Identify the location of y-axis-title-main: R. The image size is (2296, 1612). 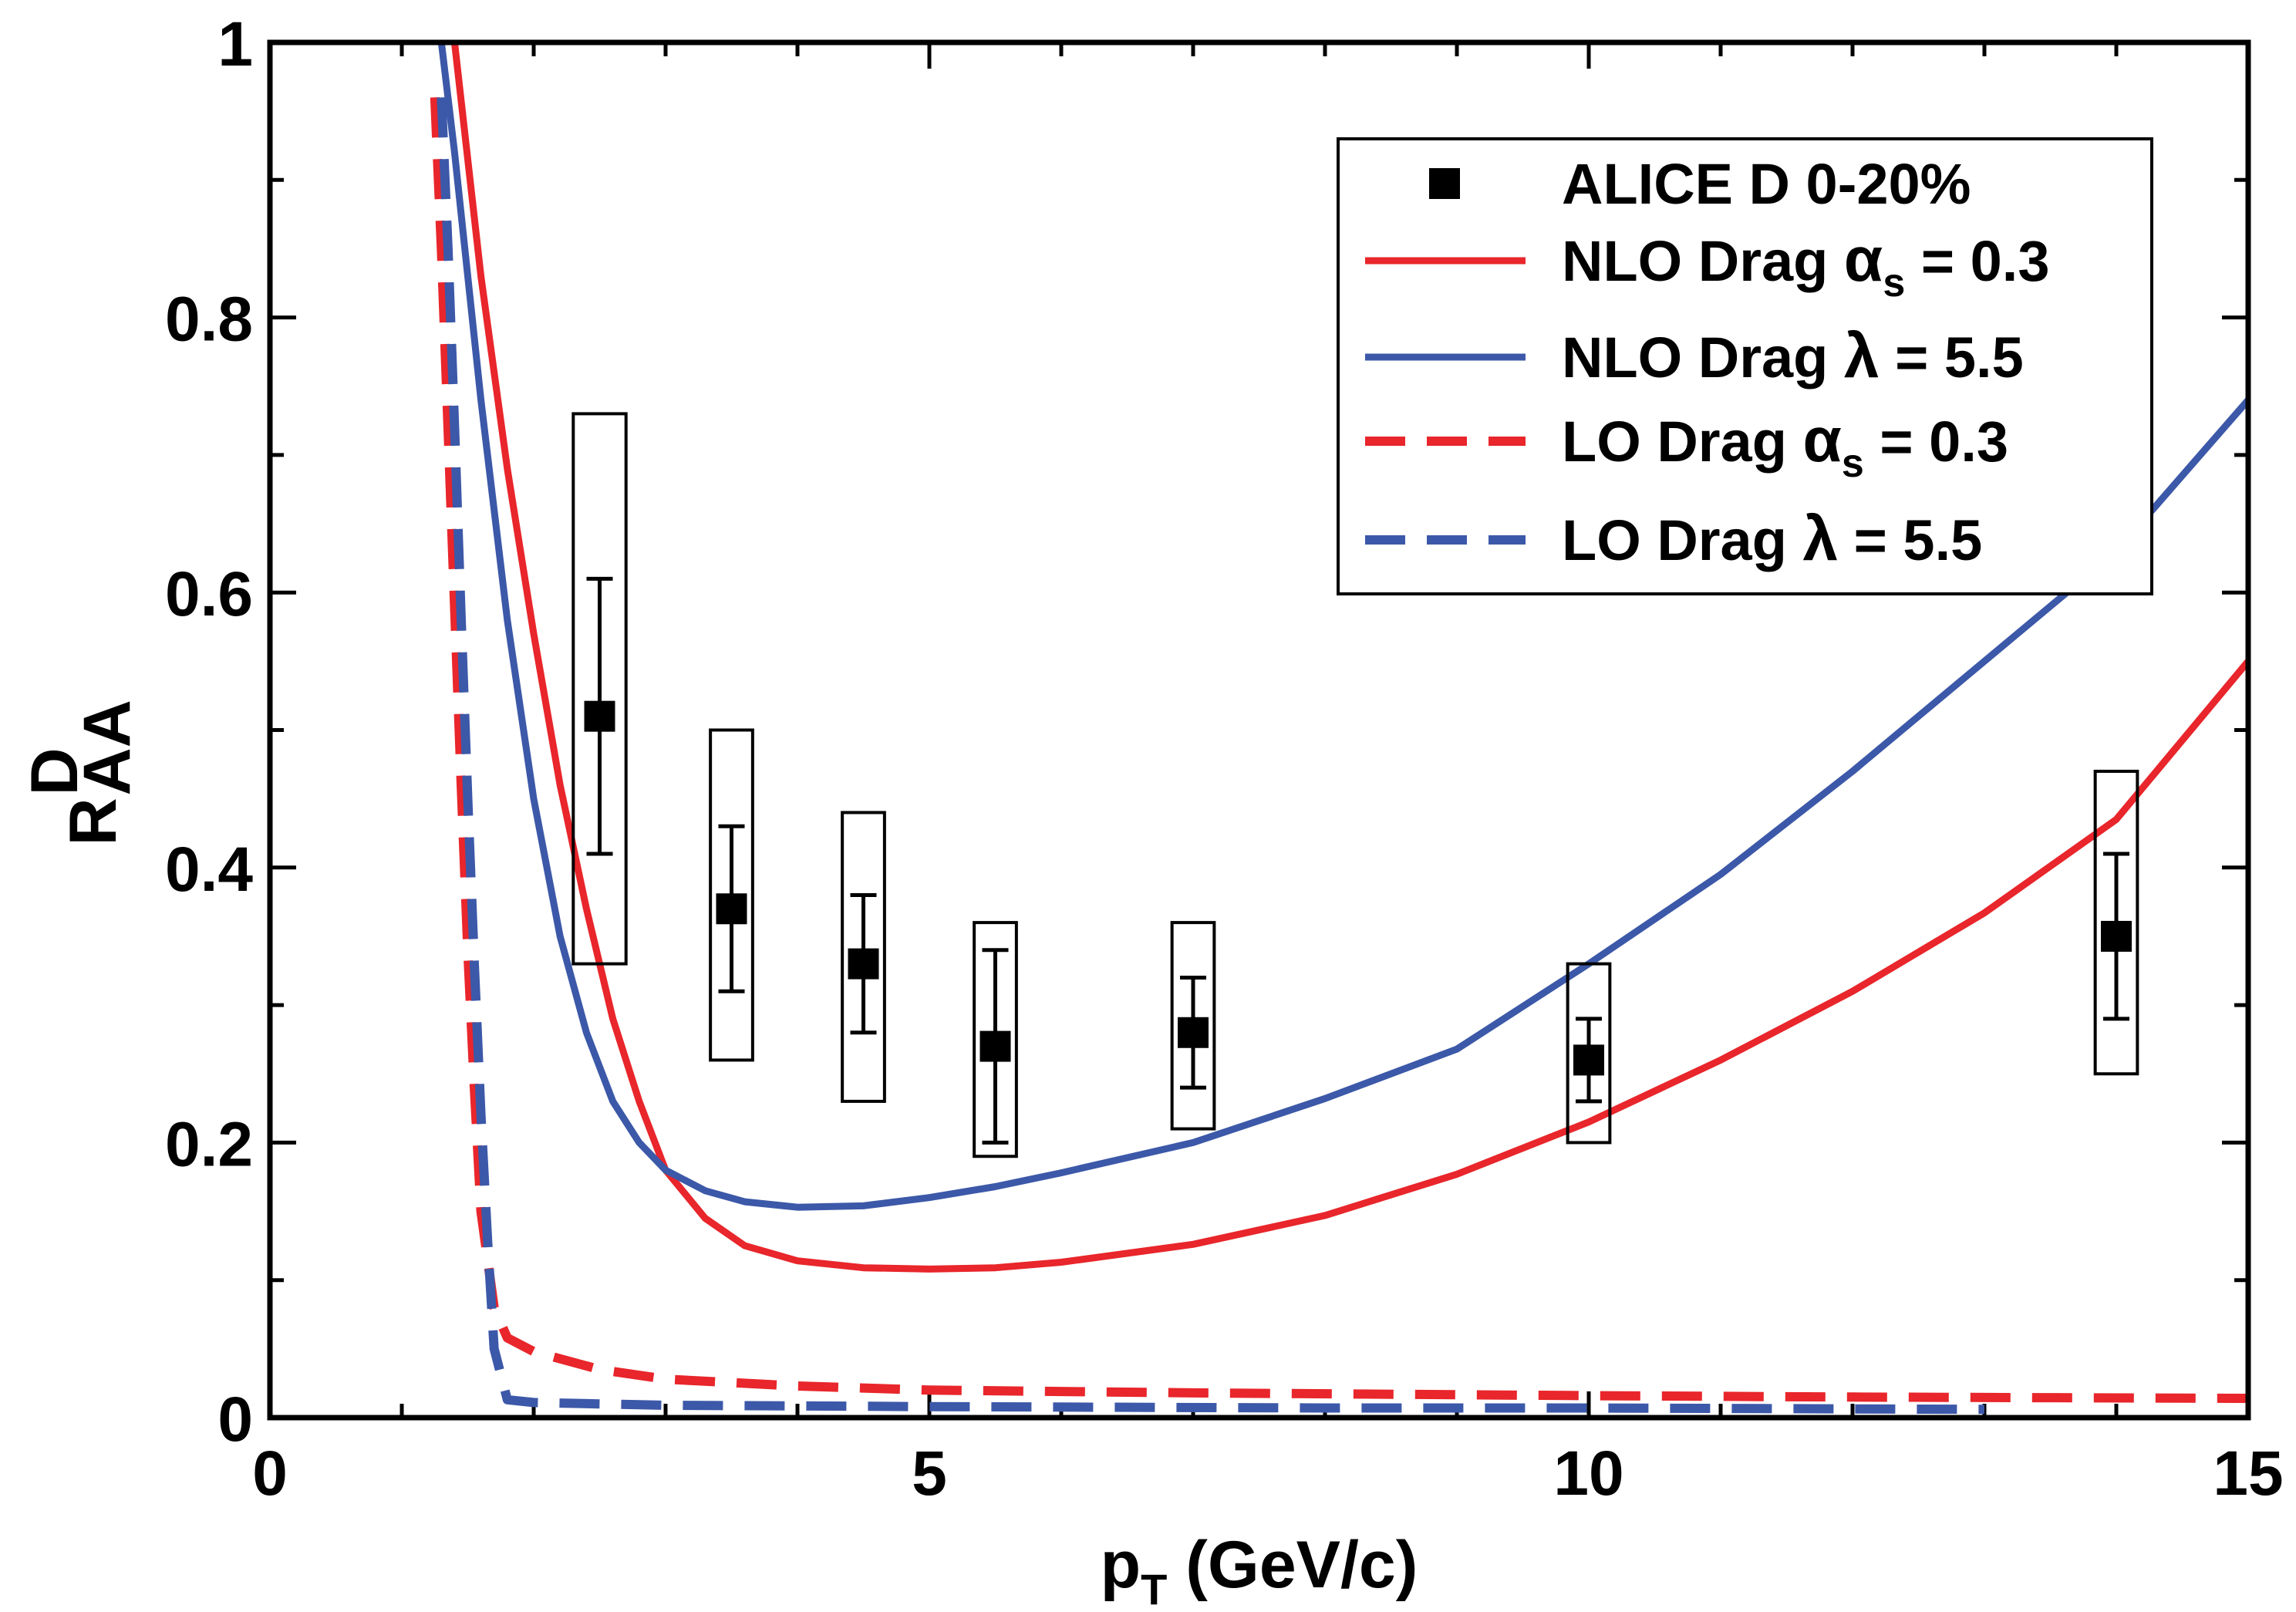
(93, 821).